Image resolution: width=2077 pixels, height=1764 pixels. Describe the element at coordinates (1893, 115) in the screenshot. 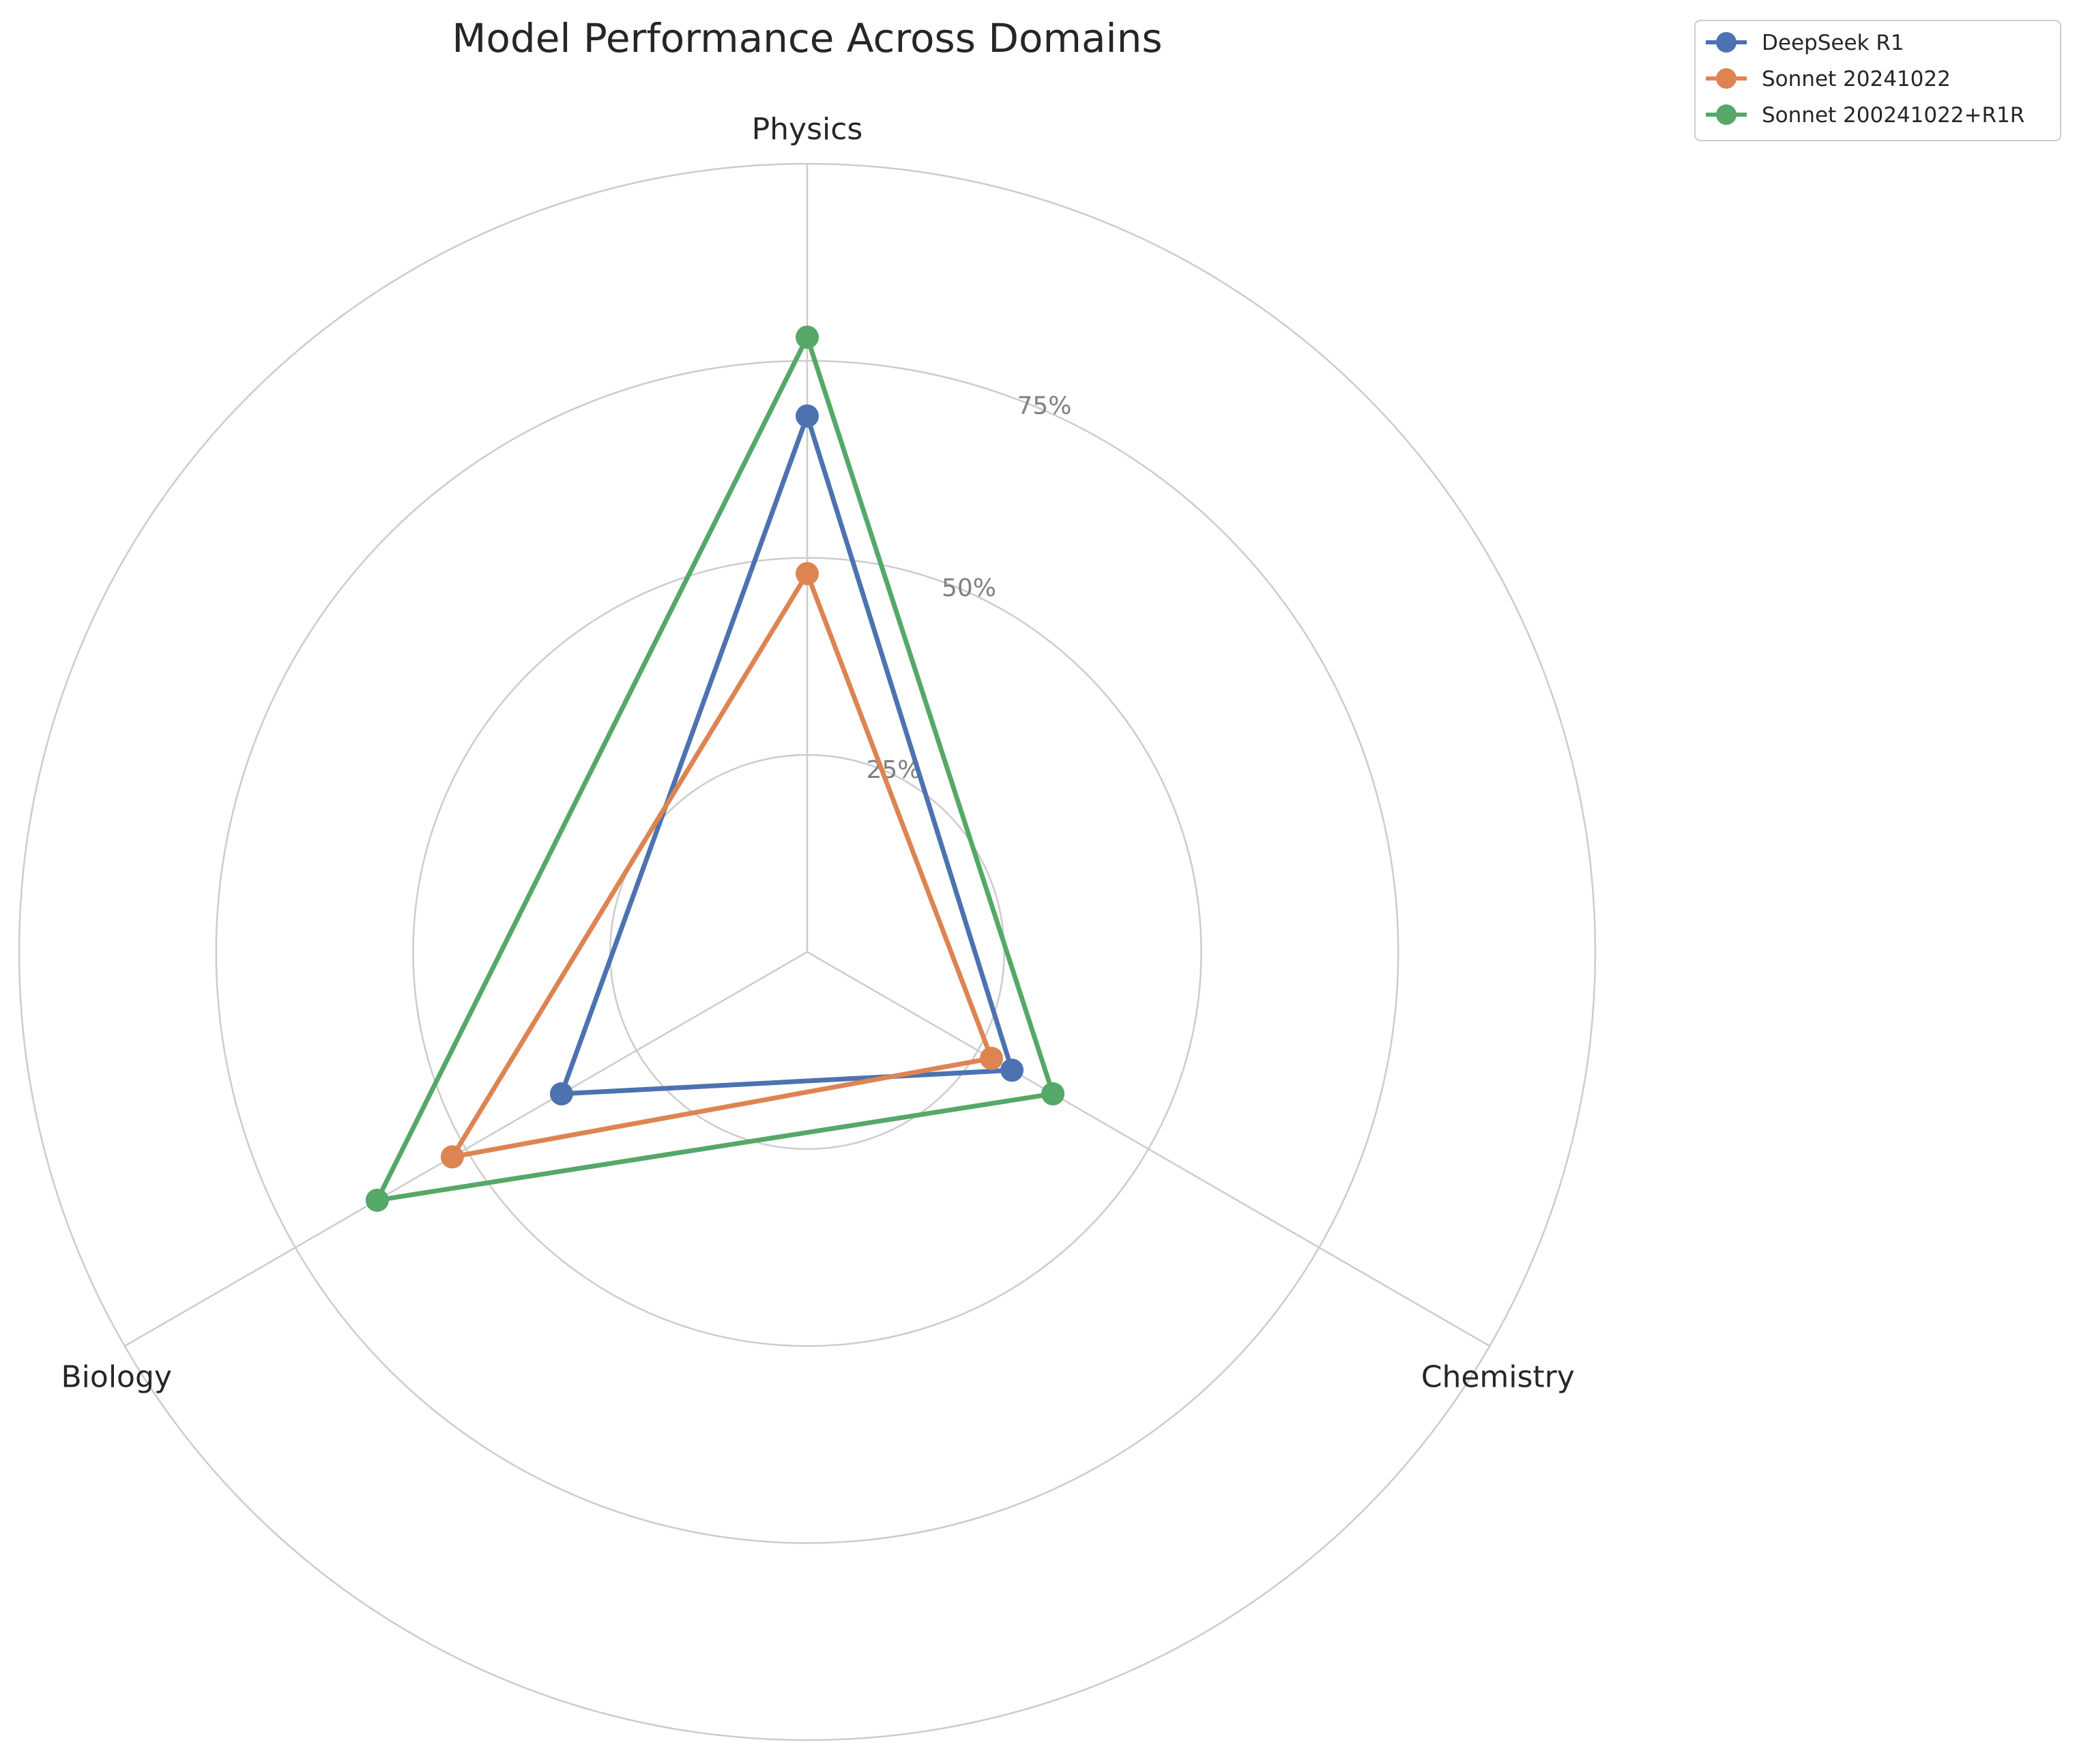

I see `legend-label: Sonnet 200241022+R1R` at that location.